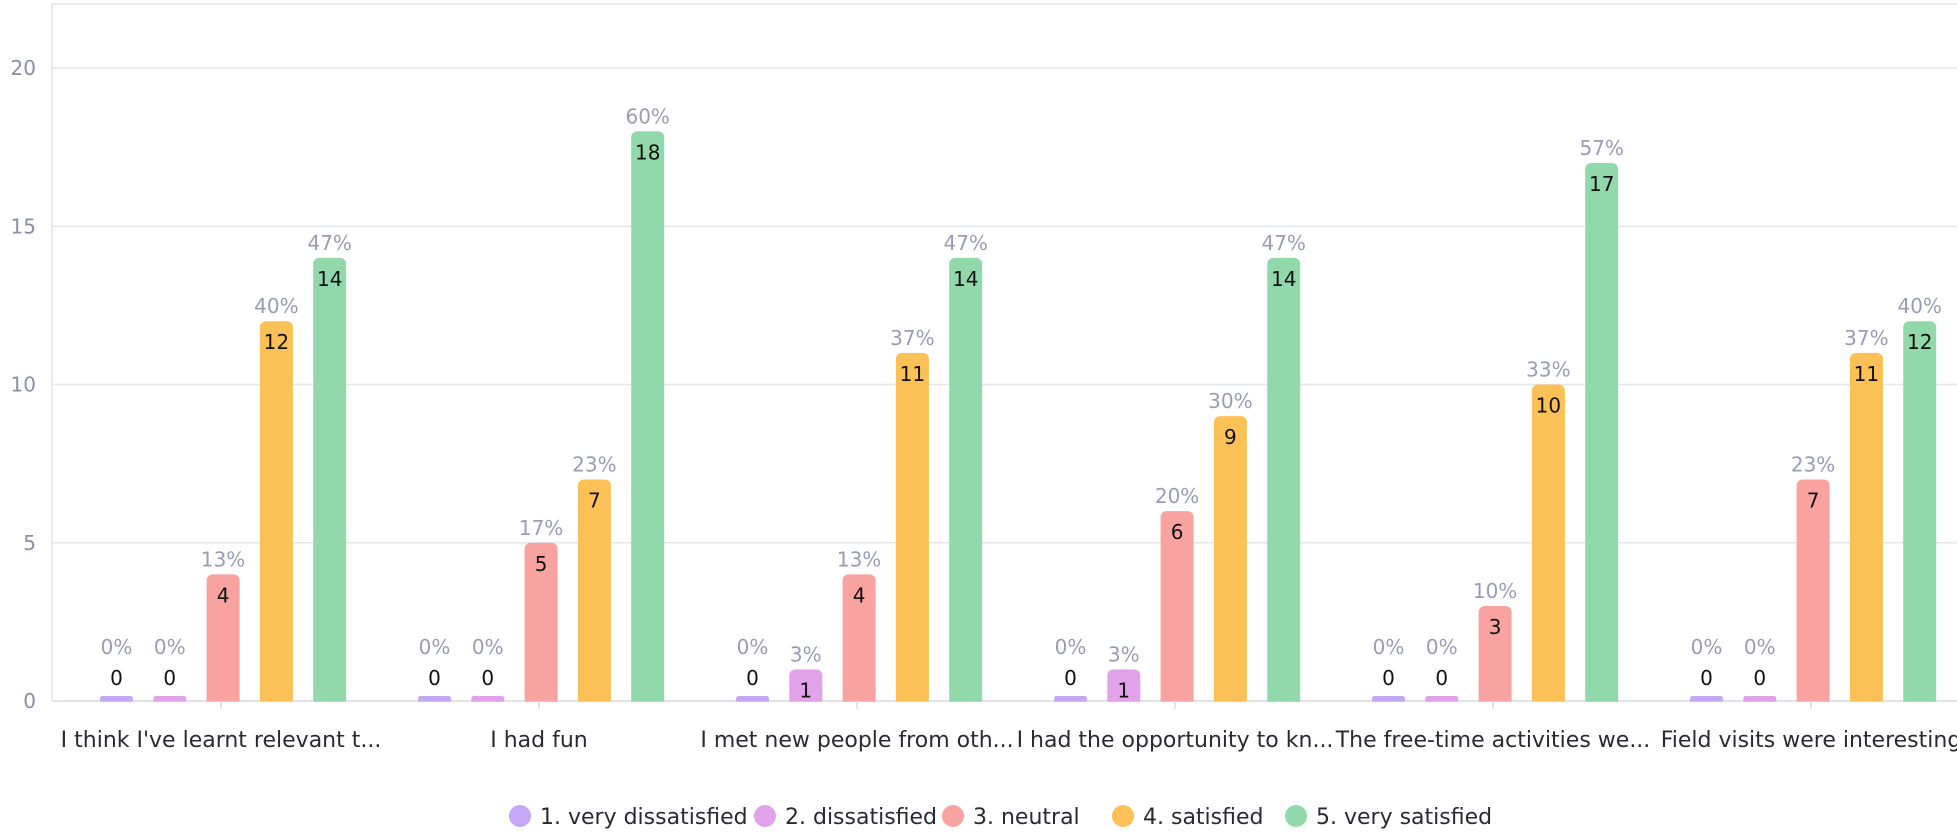 This screenshot has height=833, width=1957. I want to click on data-label-count: 14, so click(1283, 279).